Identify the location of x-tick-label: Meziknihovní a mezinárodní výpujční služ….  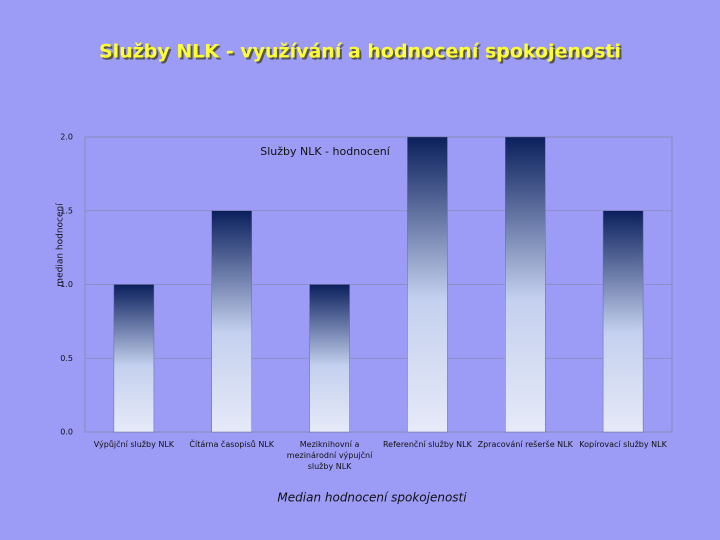
(329, 455).